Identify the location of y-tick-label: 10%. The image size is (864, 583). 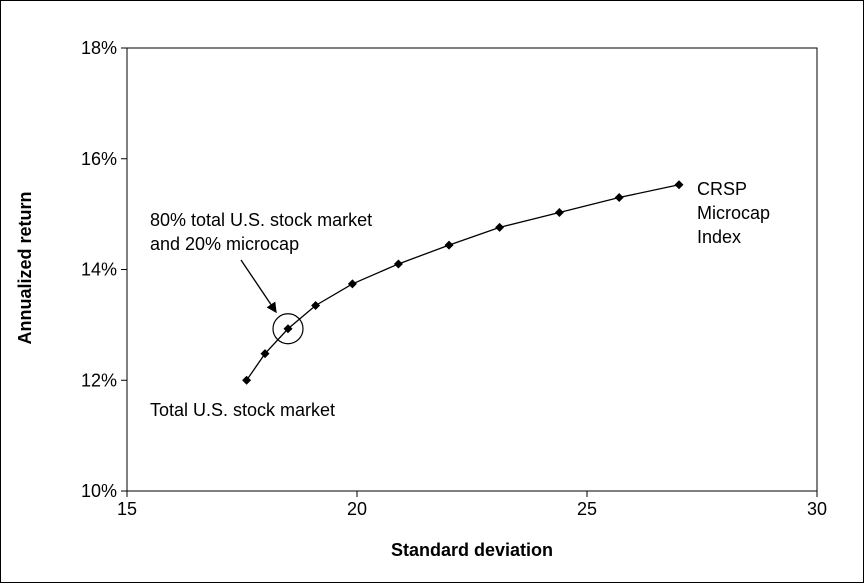
(99, 491).